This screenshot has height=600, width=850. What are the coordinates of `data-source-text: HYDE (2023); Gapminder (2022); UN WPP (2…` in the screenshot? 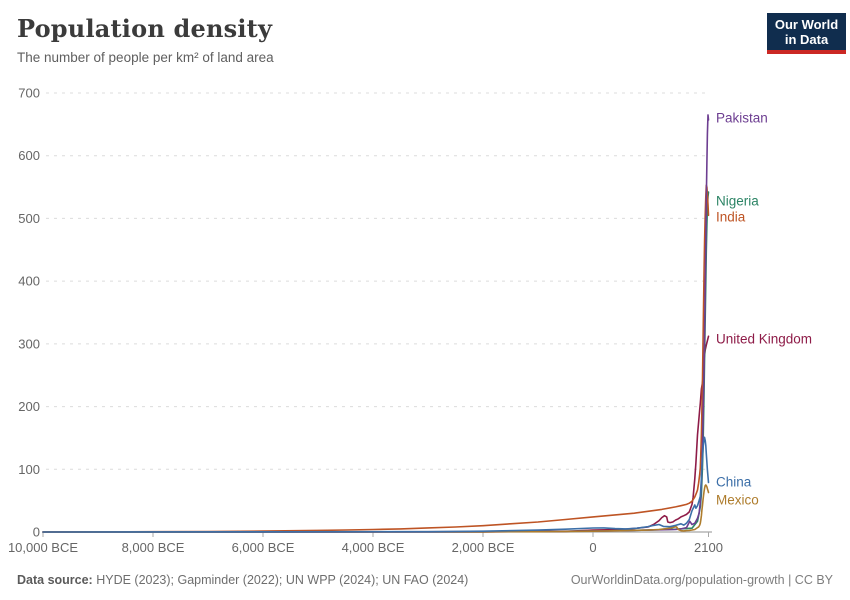 It's located at (280, 580).